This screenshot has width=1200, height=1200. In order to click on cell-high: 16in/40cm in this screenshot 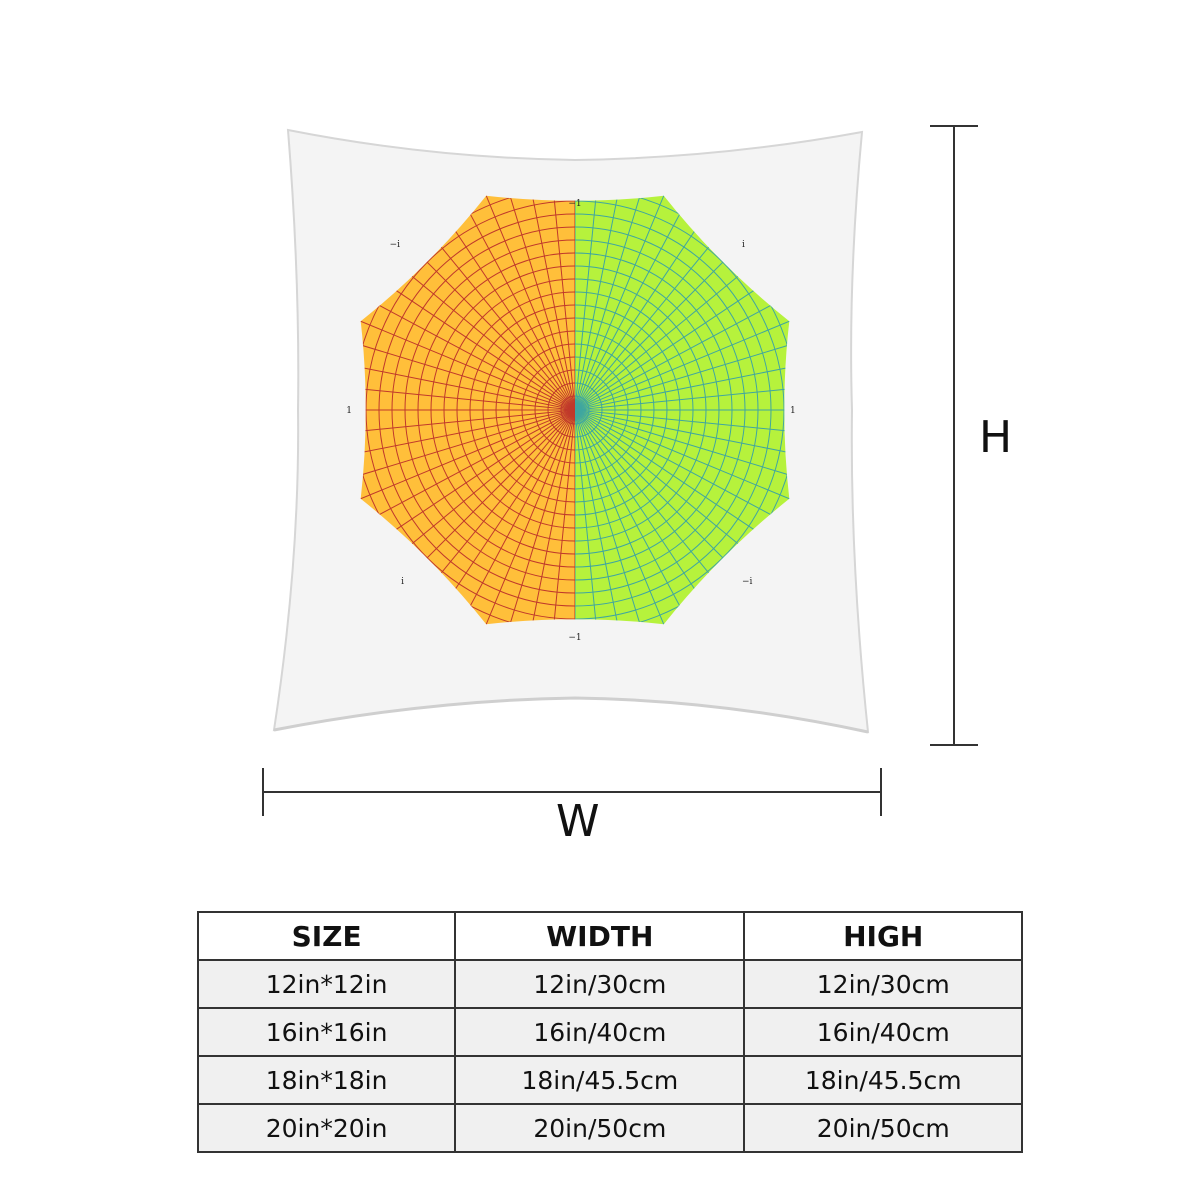, I will do `click(883, 1032)`.